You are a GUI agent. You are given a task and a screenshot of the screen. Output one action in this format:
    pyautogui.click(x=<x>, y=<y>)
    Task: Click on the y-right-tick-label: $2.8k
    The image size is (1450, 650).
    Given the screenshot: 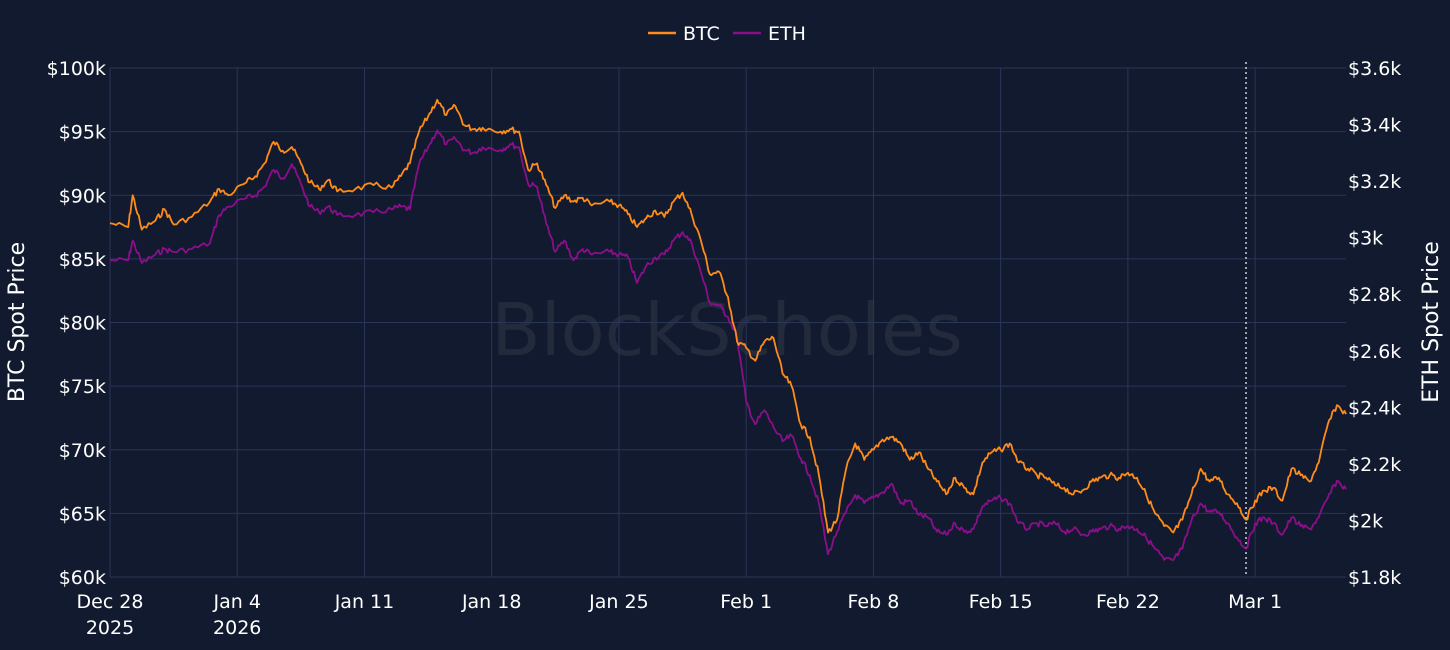 What is the action you would take?
    pyautogui.click(x=1374, y=295)
    